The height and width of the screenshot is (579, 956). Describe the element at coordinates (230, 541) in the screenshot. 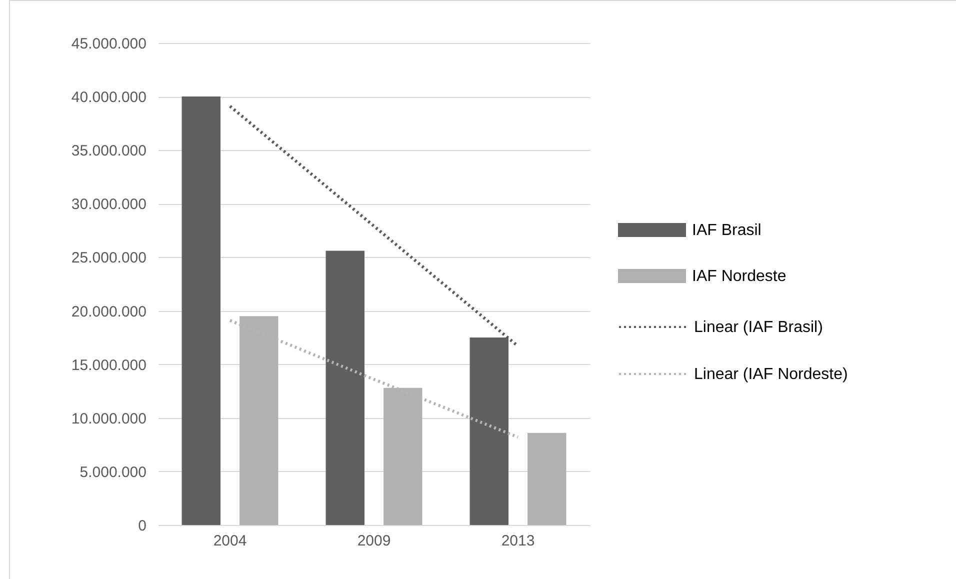

I see `x-tick-label: 2004` at that location.